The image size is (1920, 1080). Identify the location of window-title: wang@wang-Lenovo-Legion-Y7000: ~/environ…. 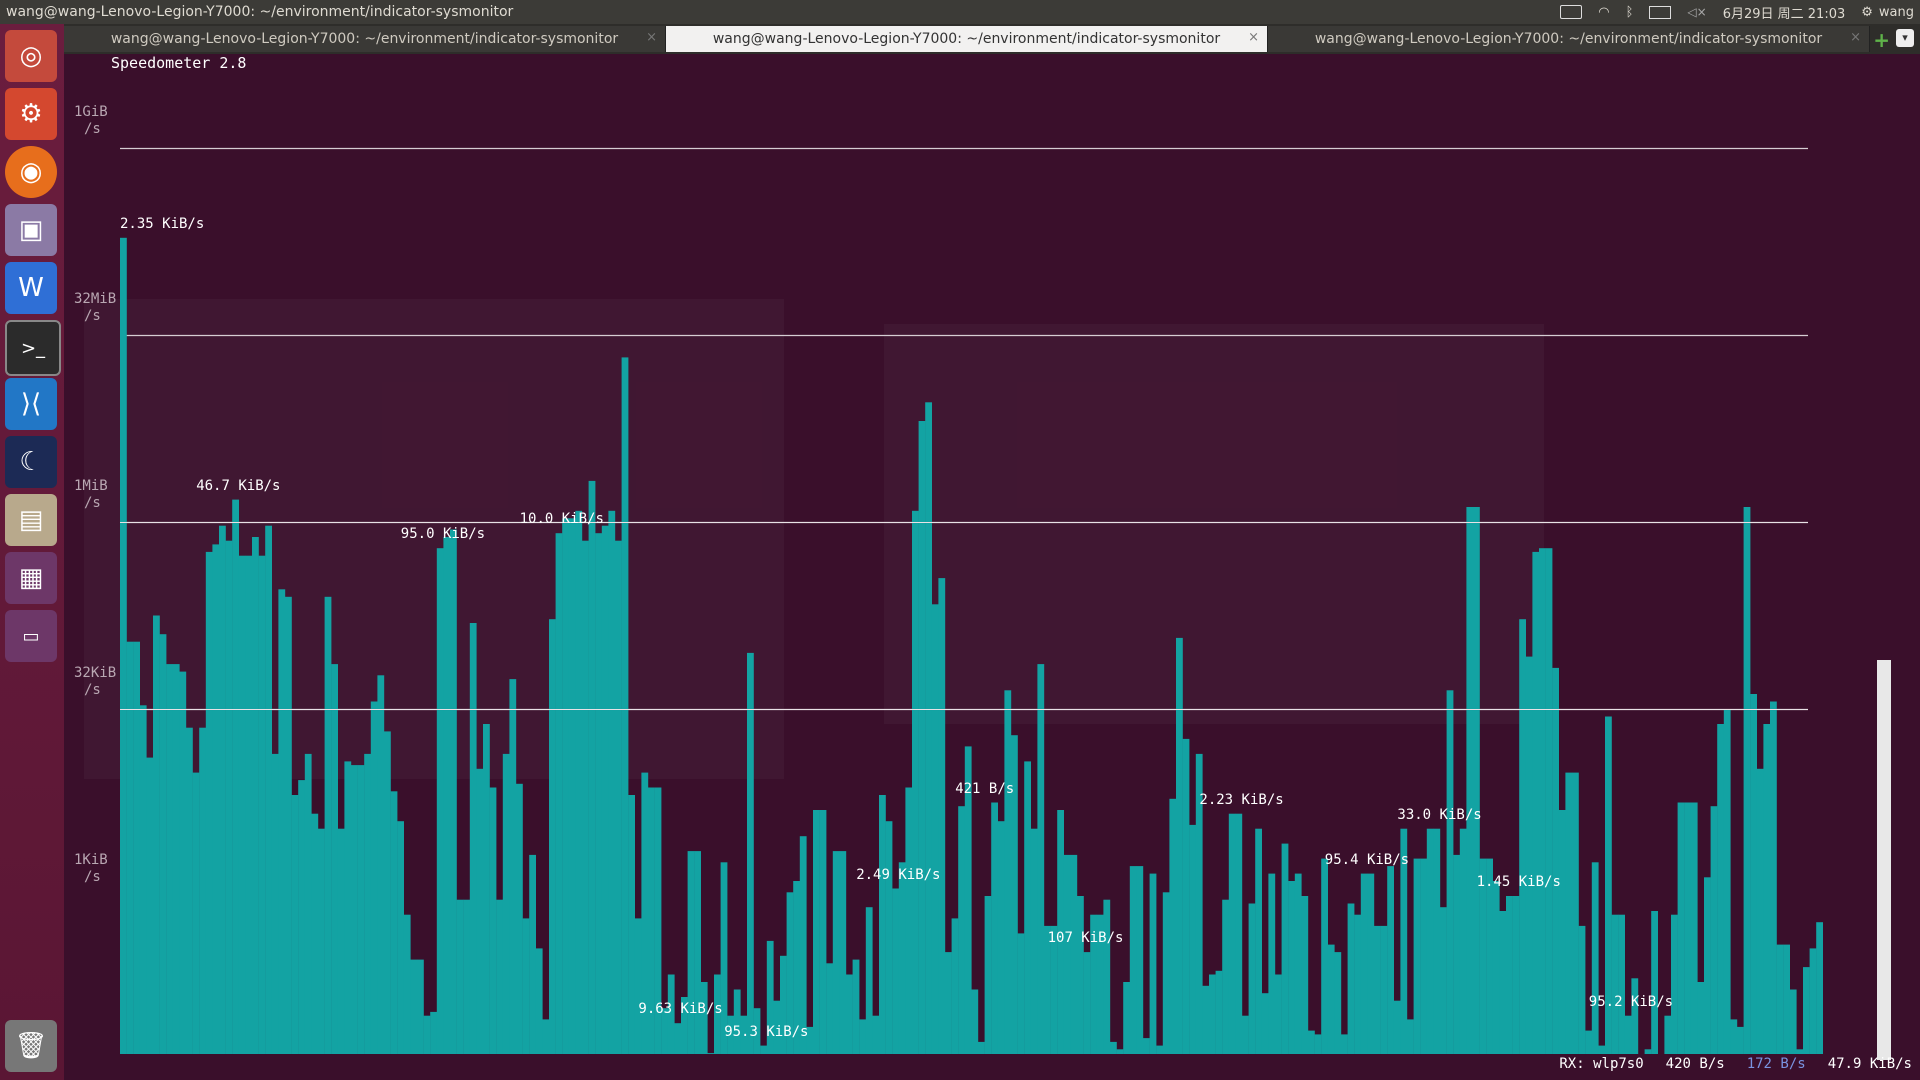
(260, 12).